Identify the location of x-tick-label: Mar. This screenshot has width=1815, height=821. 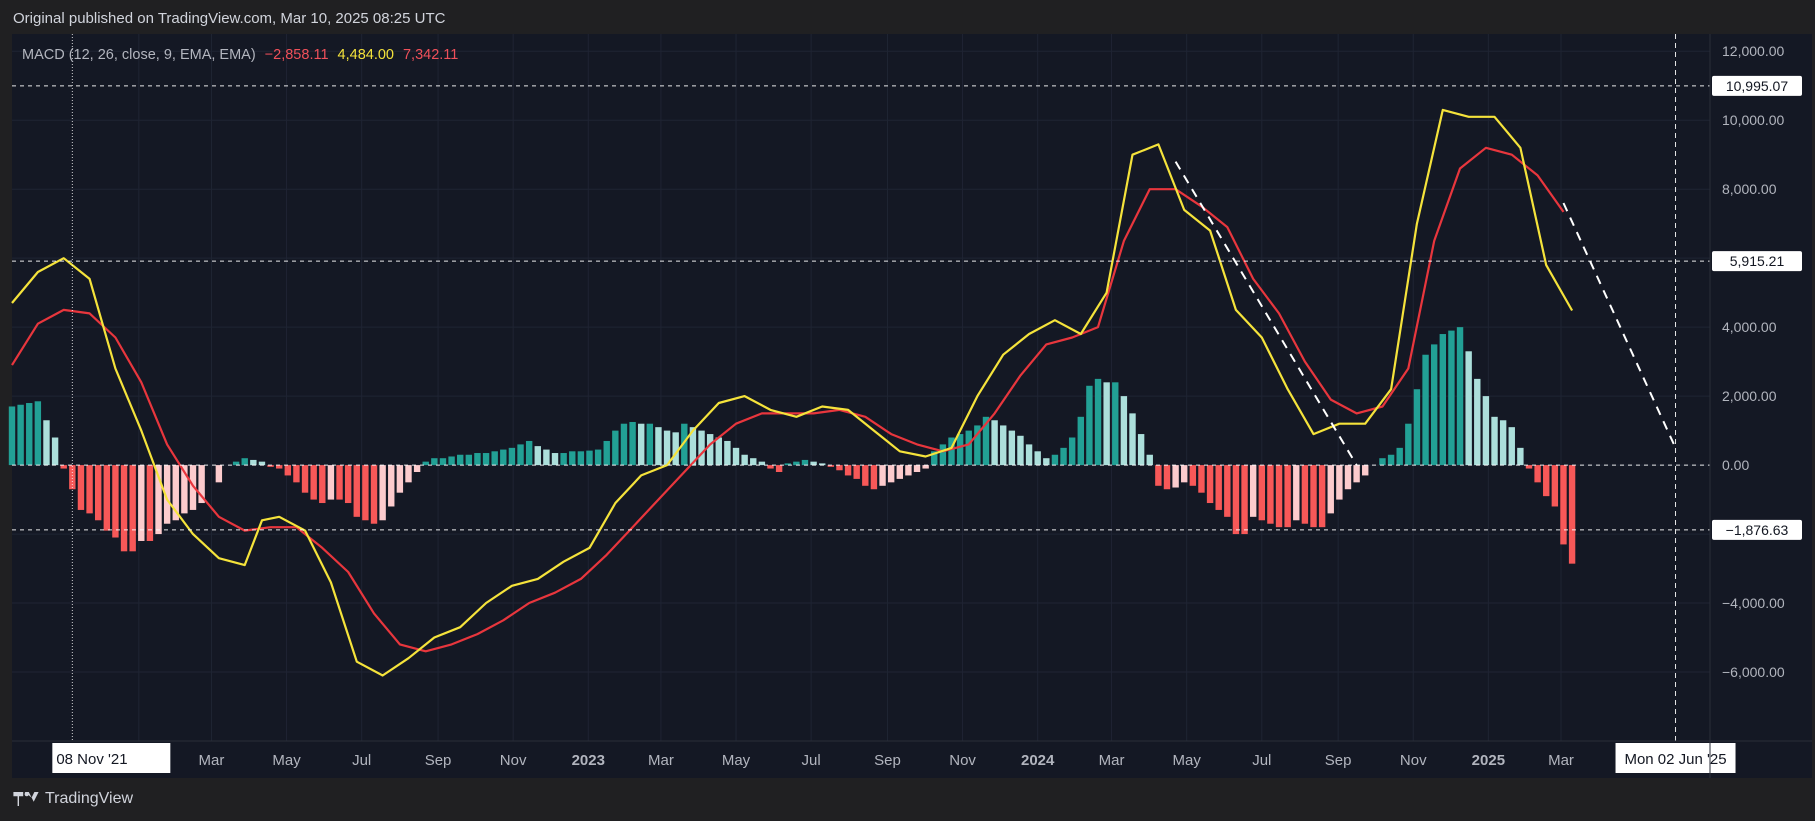
(212, 760).